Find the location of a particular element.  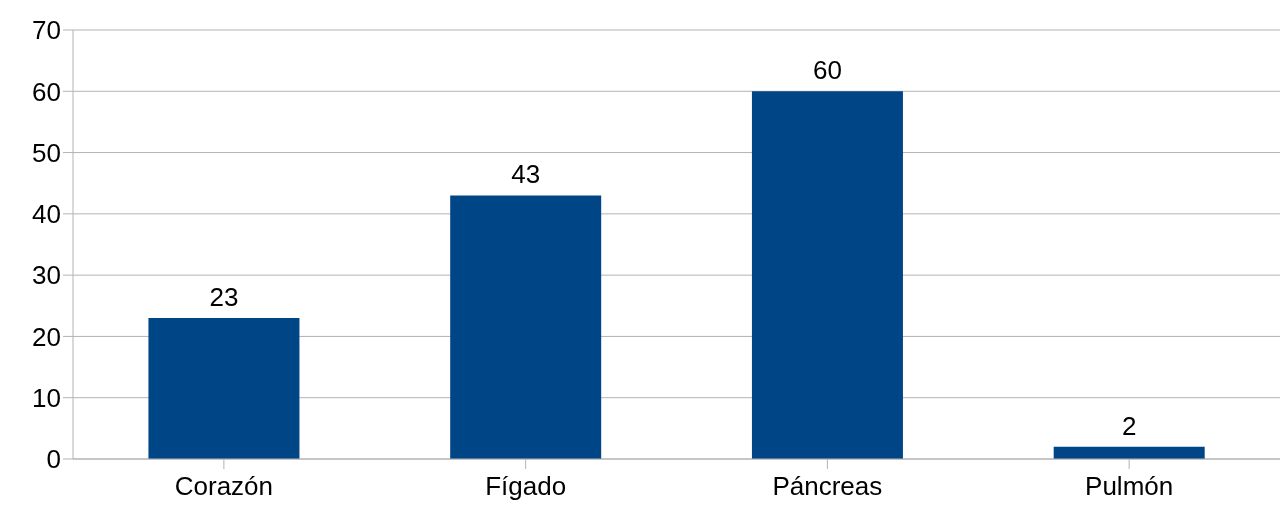

y-tick-label: 40 is located at coordinates (46, 214).